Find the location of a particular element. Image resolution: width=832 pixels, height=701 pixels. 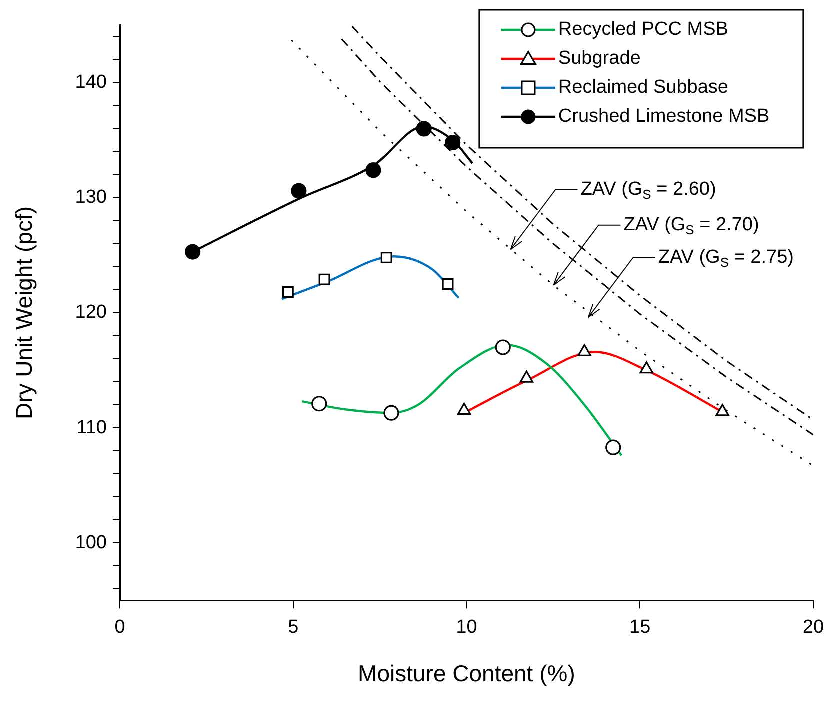

y-tick-label: 120 is located at coordinates (91, 313).